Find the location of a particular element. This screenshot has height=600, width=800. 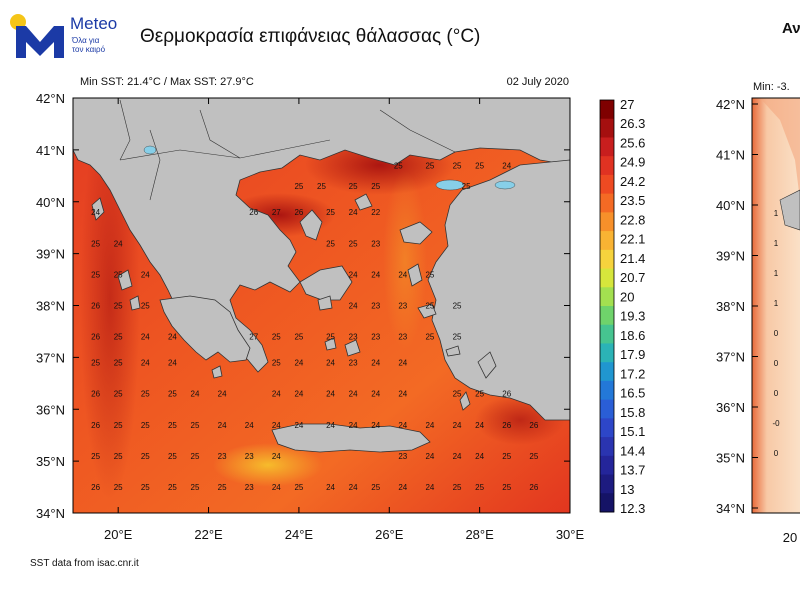

colorbar-label: 15.8 is located at coordinates (632, 412).